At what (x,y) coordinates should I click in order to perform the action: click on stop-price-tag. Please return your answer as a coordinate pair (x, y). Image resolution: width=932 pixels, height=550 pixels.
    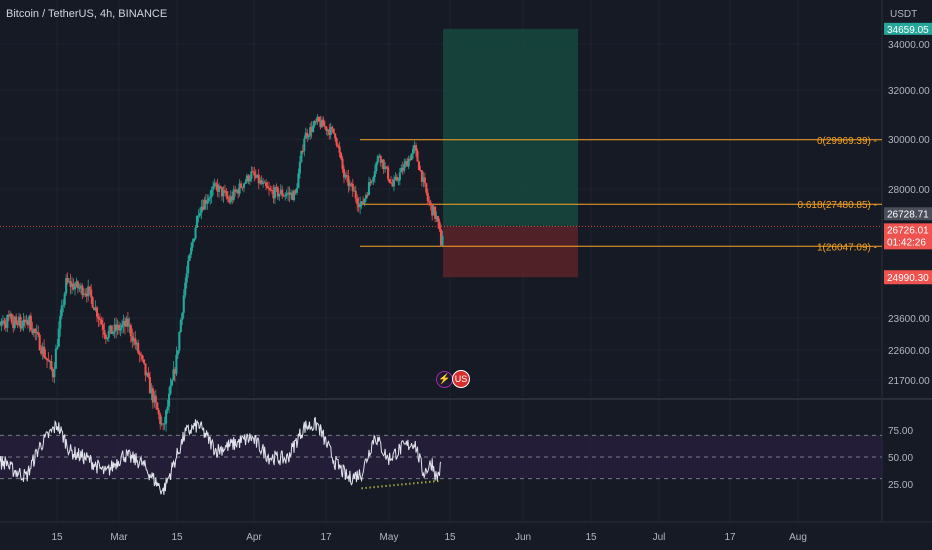
    Looking at the image, I should click on (908, 277).